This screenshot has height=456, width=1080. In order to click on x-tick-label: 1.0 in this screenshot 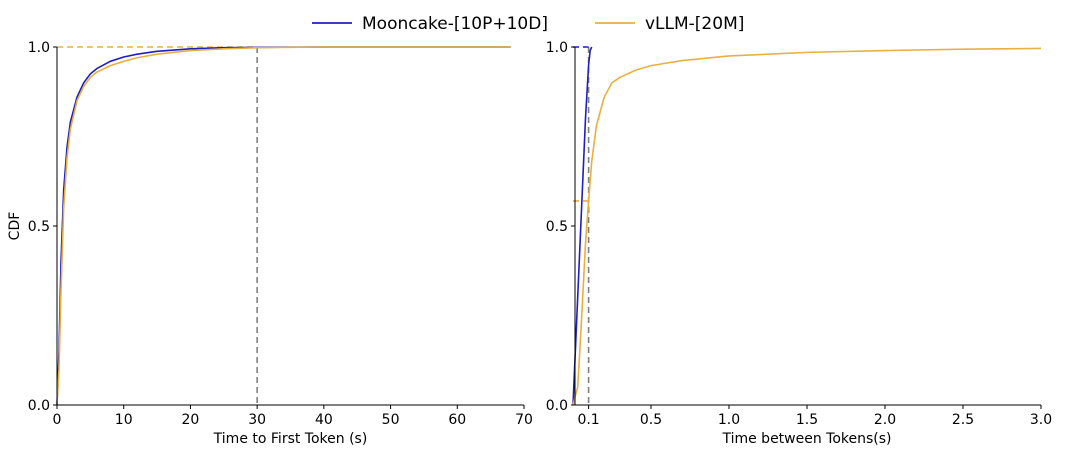, I will do `click(729, 420)`.